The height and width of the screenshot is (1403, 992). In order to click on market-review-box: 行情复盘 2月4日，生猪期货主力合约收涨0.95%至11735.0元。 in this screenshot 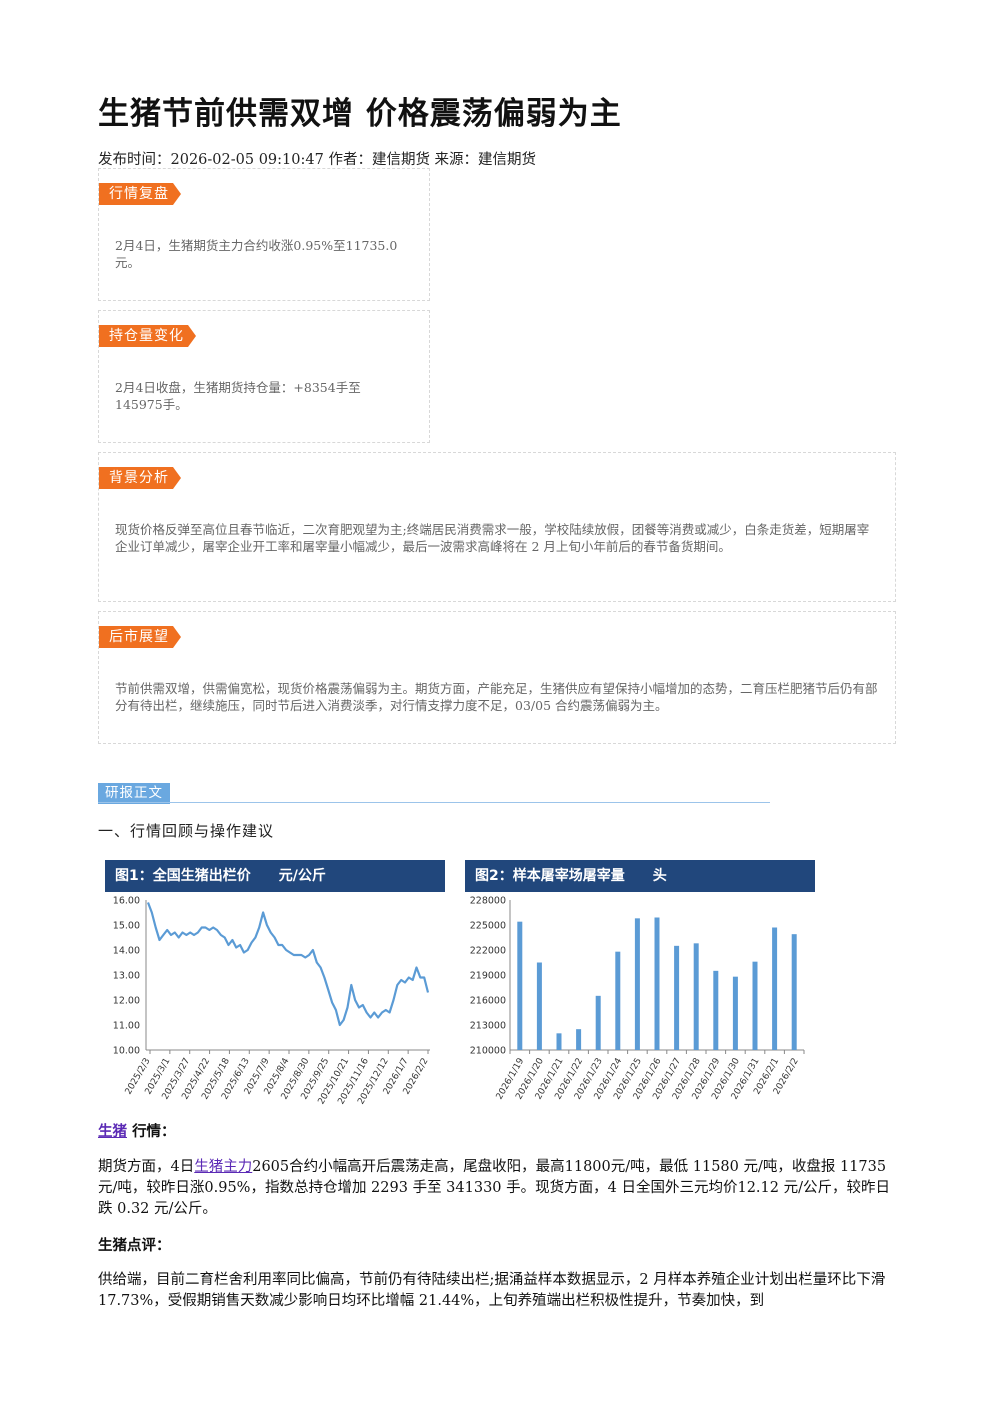, I will do `click(264, 234)`.